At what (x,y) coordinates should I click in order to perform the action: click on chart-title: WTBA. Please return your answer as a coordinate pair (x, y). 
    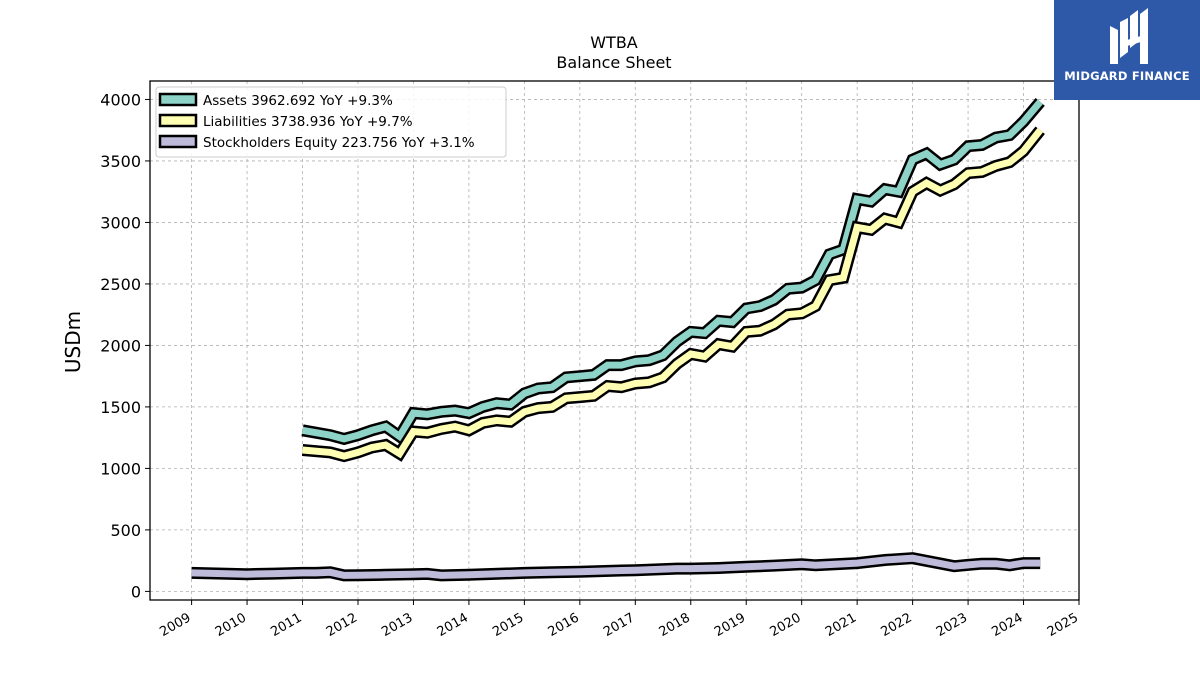
    Looking at the image, I should click on (614, 42).